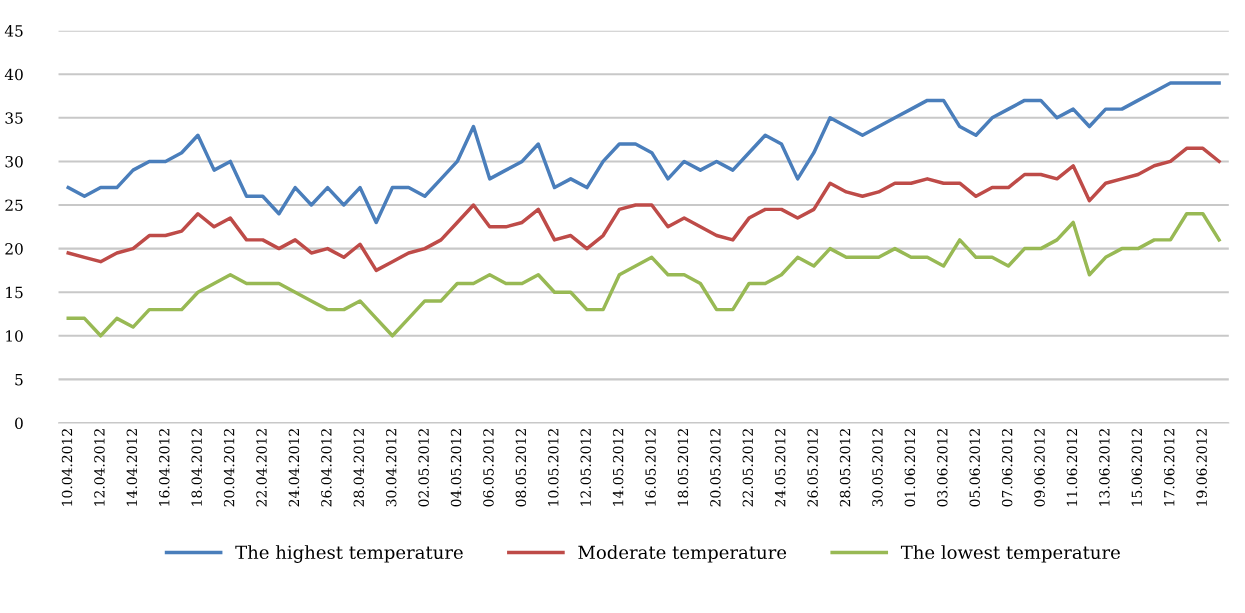 Image resolution: width=1245 pixels, height=613 pixels. Describe the element at coordinates (13, 74) in the screenshot. I see `y-tick-label: 40` at that location.